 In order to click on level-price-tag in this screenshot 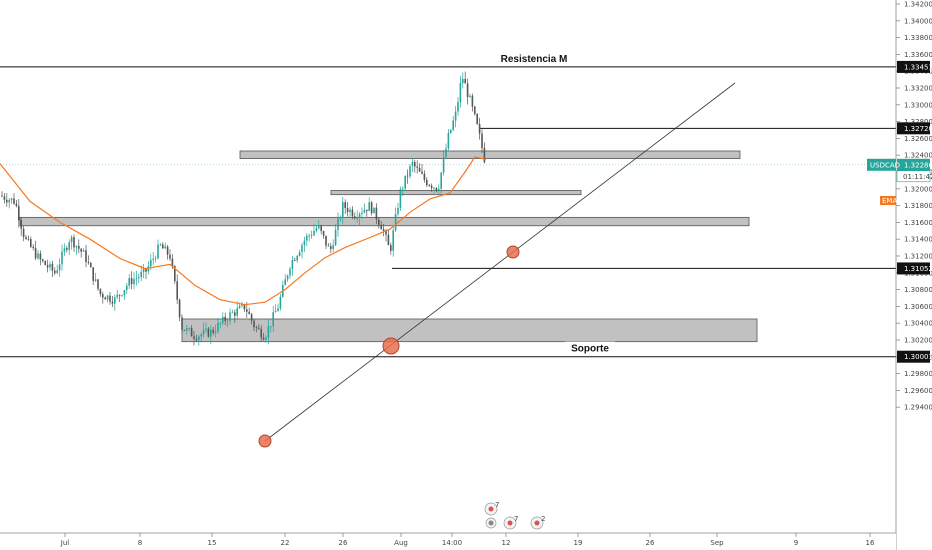, I will do `click(913, 356)`.